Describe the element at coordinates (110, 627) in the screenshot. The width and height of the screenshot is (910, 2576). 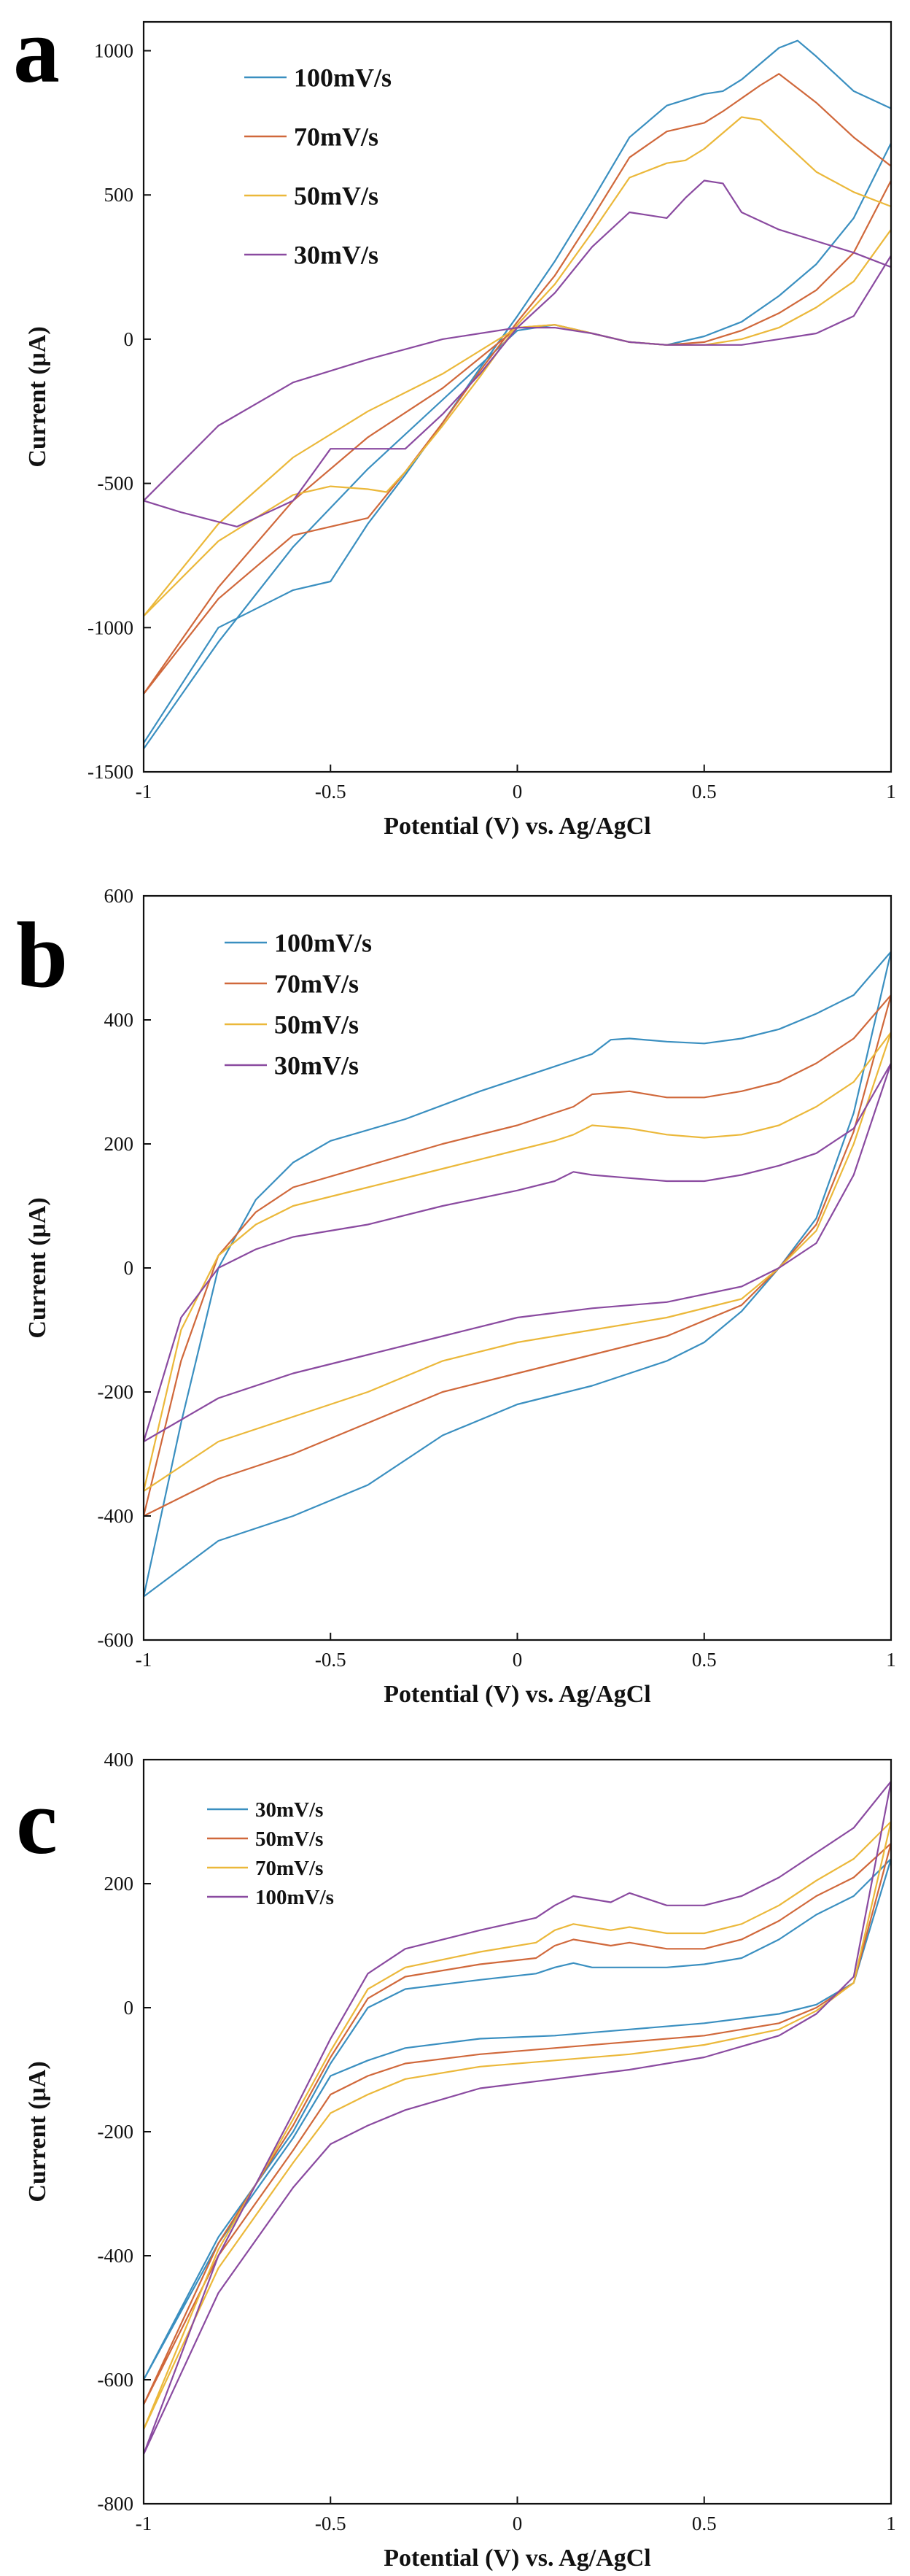
I see `y-tick-label: -1000` at that location.